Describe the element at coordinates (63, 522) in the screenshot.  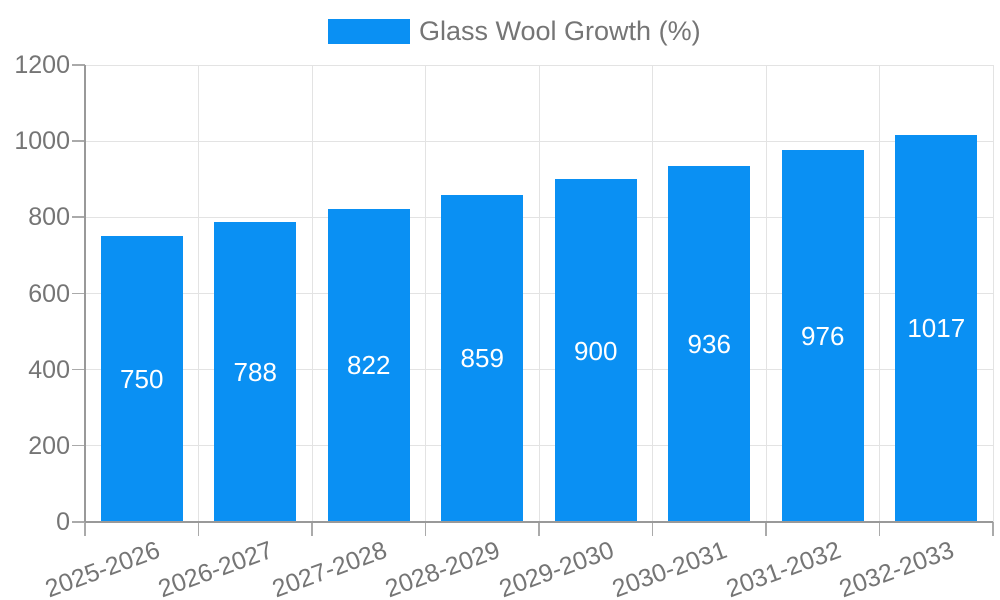
I see `y-tick-label: 0` at that location.